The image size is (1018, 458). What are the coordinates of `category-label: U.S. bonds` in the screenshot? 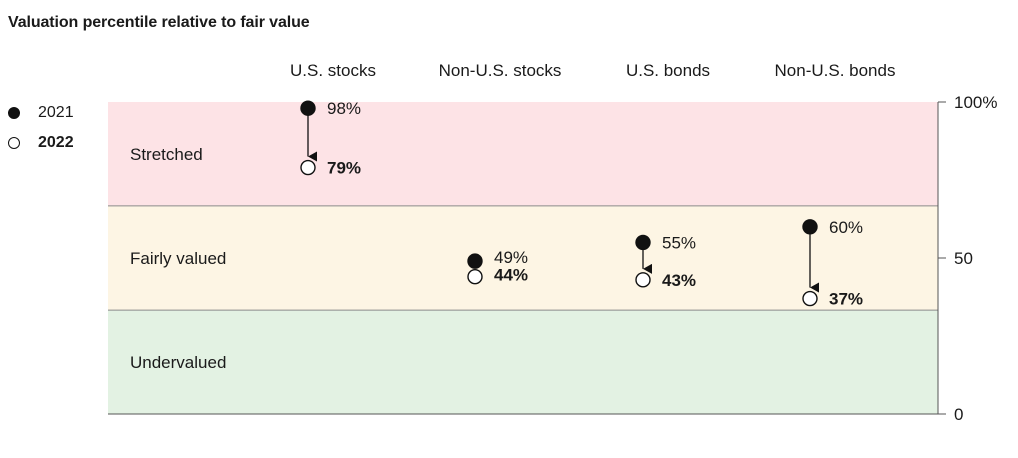 It's located at (668, 70).